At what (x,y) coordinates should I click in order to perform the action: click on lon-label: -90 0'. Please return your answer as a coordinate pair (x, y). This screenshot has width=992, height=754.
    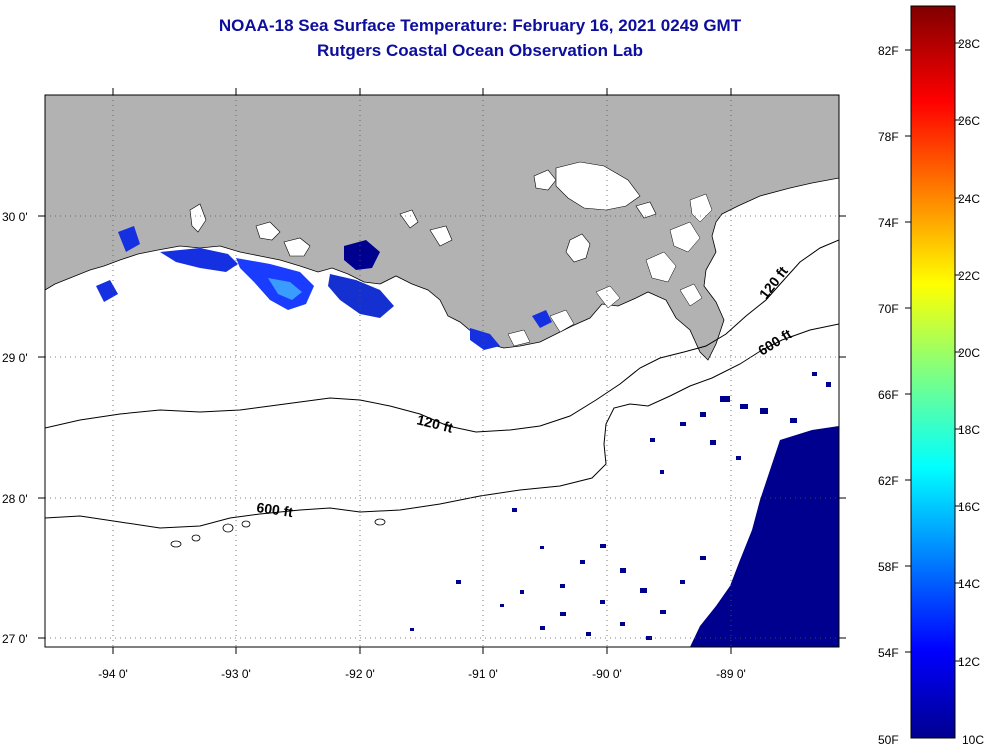
    Looking at the image, I should click on (607, 674).